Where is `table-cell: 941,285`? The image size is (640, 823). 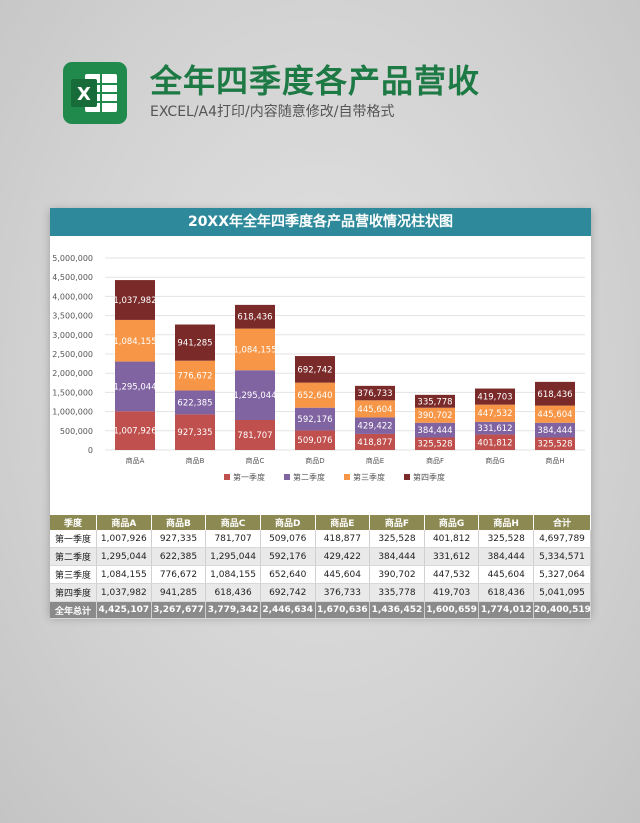 table-cell: 941,285 is located at coordinates (179, 592).